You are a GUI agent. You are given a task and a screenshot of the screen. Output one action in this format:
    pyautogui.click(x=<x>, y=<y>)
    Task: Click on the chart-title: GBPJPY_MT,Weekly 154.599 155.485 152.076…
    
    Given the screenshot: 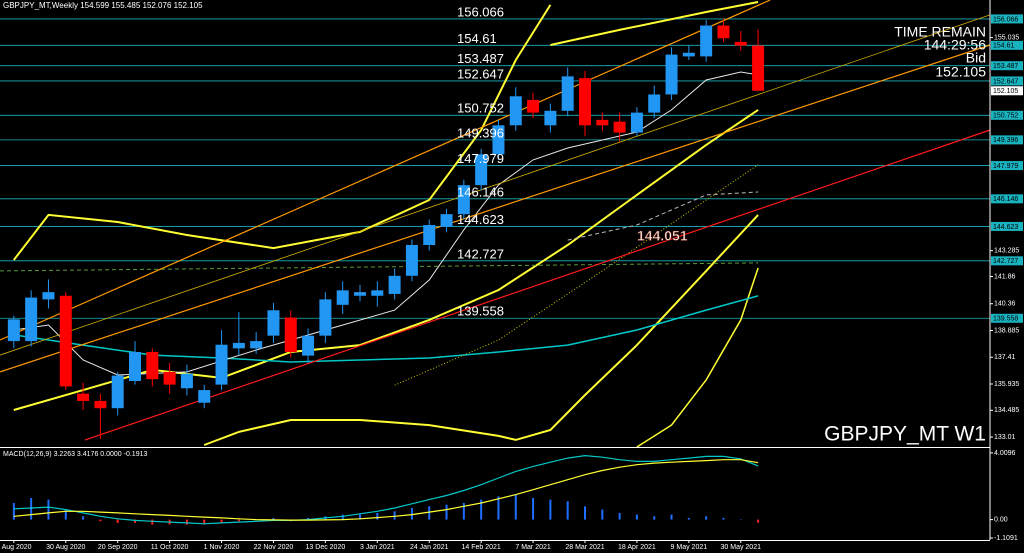 What is the action you would take?
    pyautogui.click(x=103, y=5)
    